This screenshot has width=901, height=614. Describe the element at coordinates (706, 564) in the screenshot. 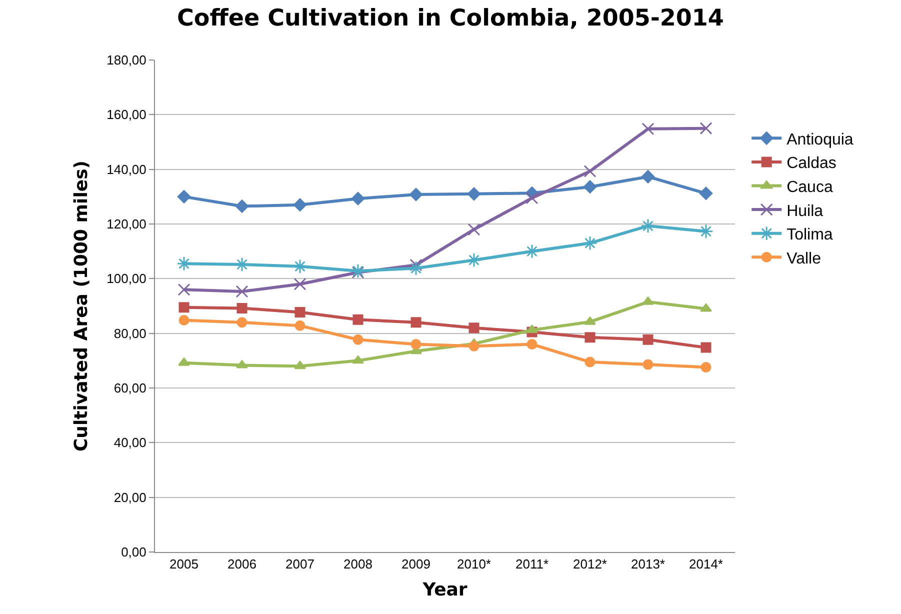

I see `x-tick-label: 2014*` at that location.